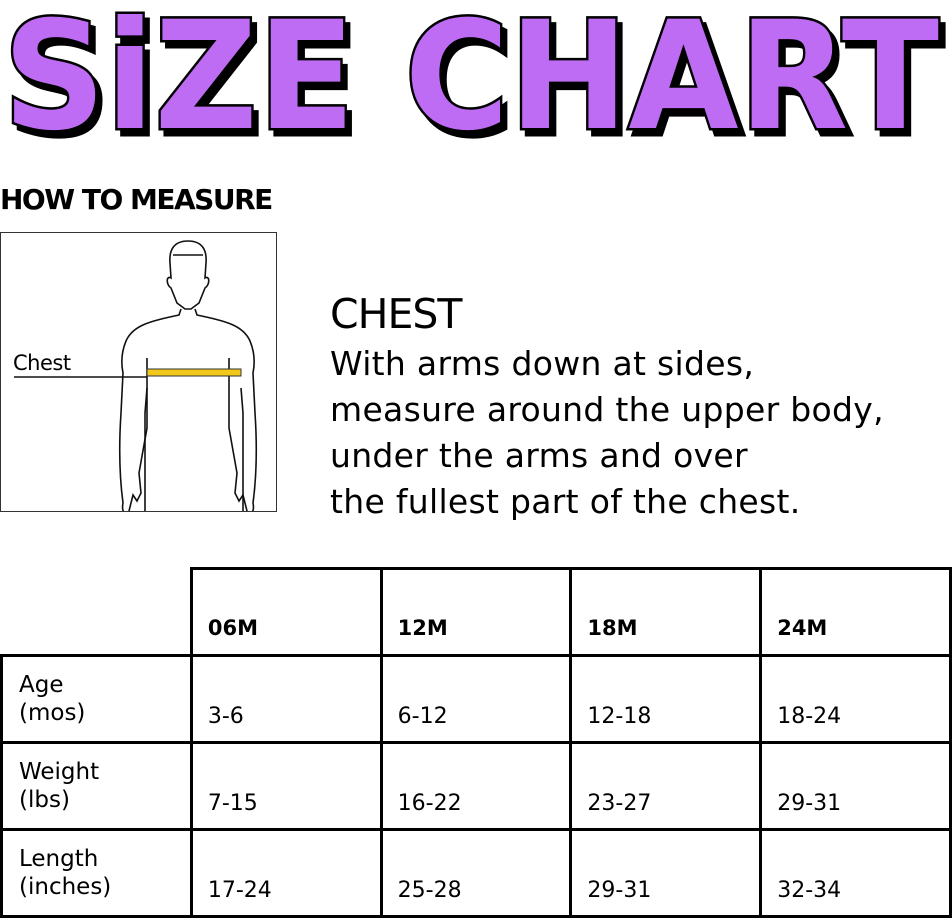 This screenshot has width=952, height=918. I want to click on description-line: under the arms and over, so click(539, 455).